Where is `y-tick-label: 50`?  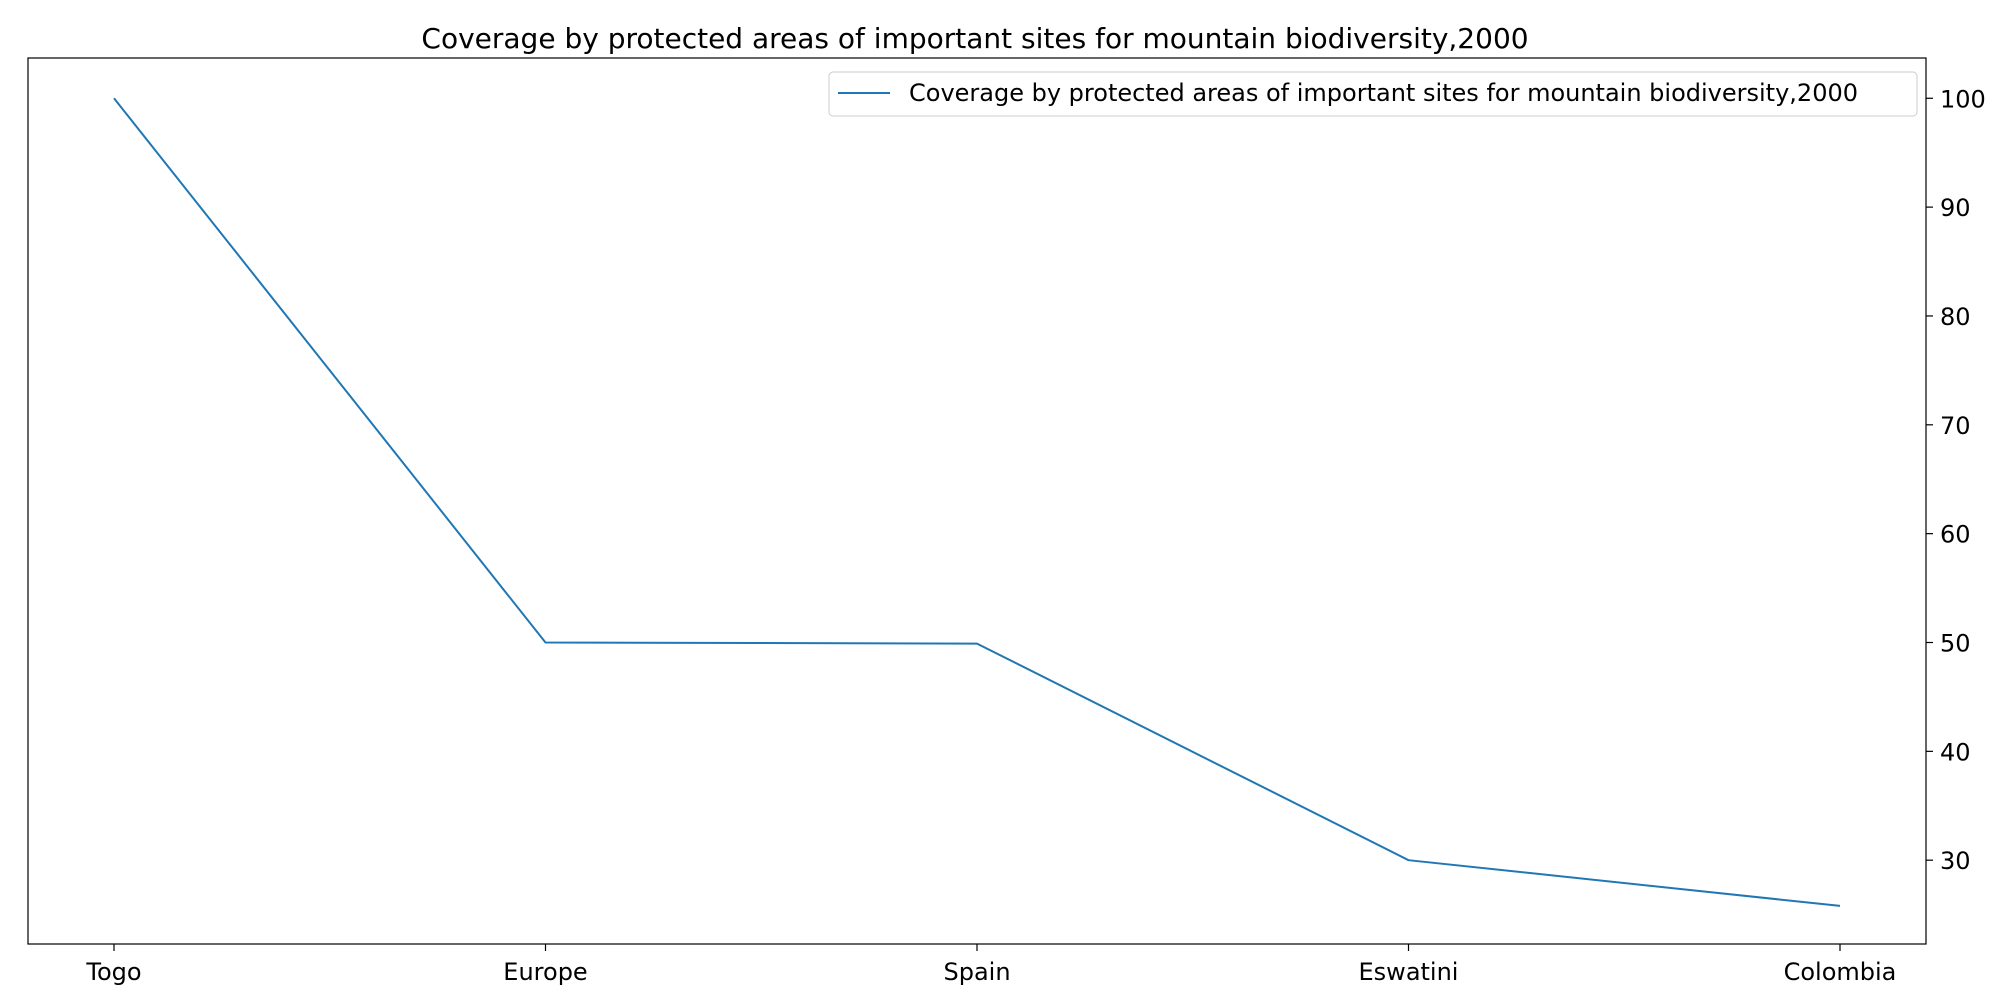
y-tick-label: 50 is located at coordinates (1955, 643).